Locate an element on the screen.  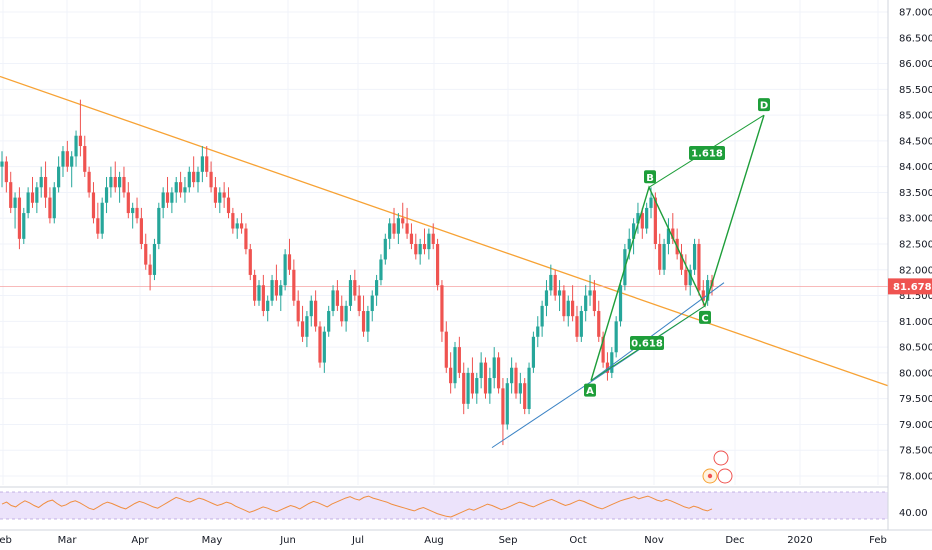
y-tick-label: 83.000 is located at coordinates (915, 219).